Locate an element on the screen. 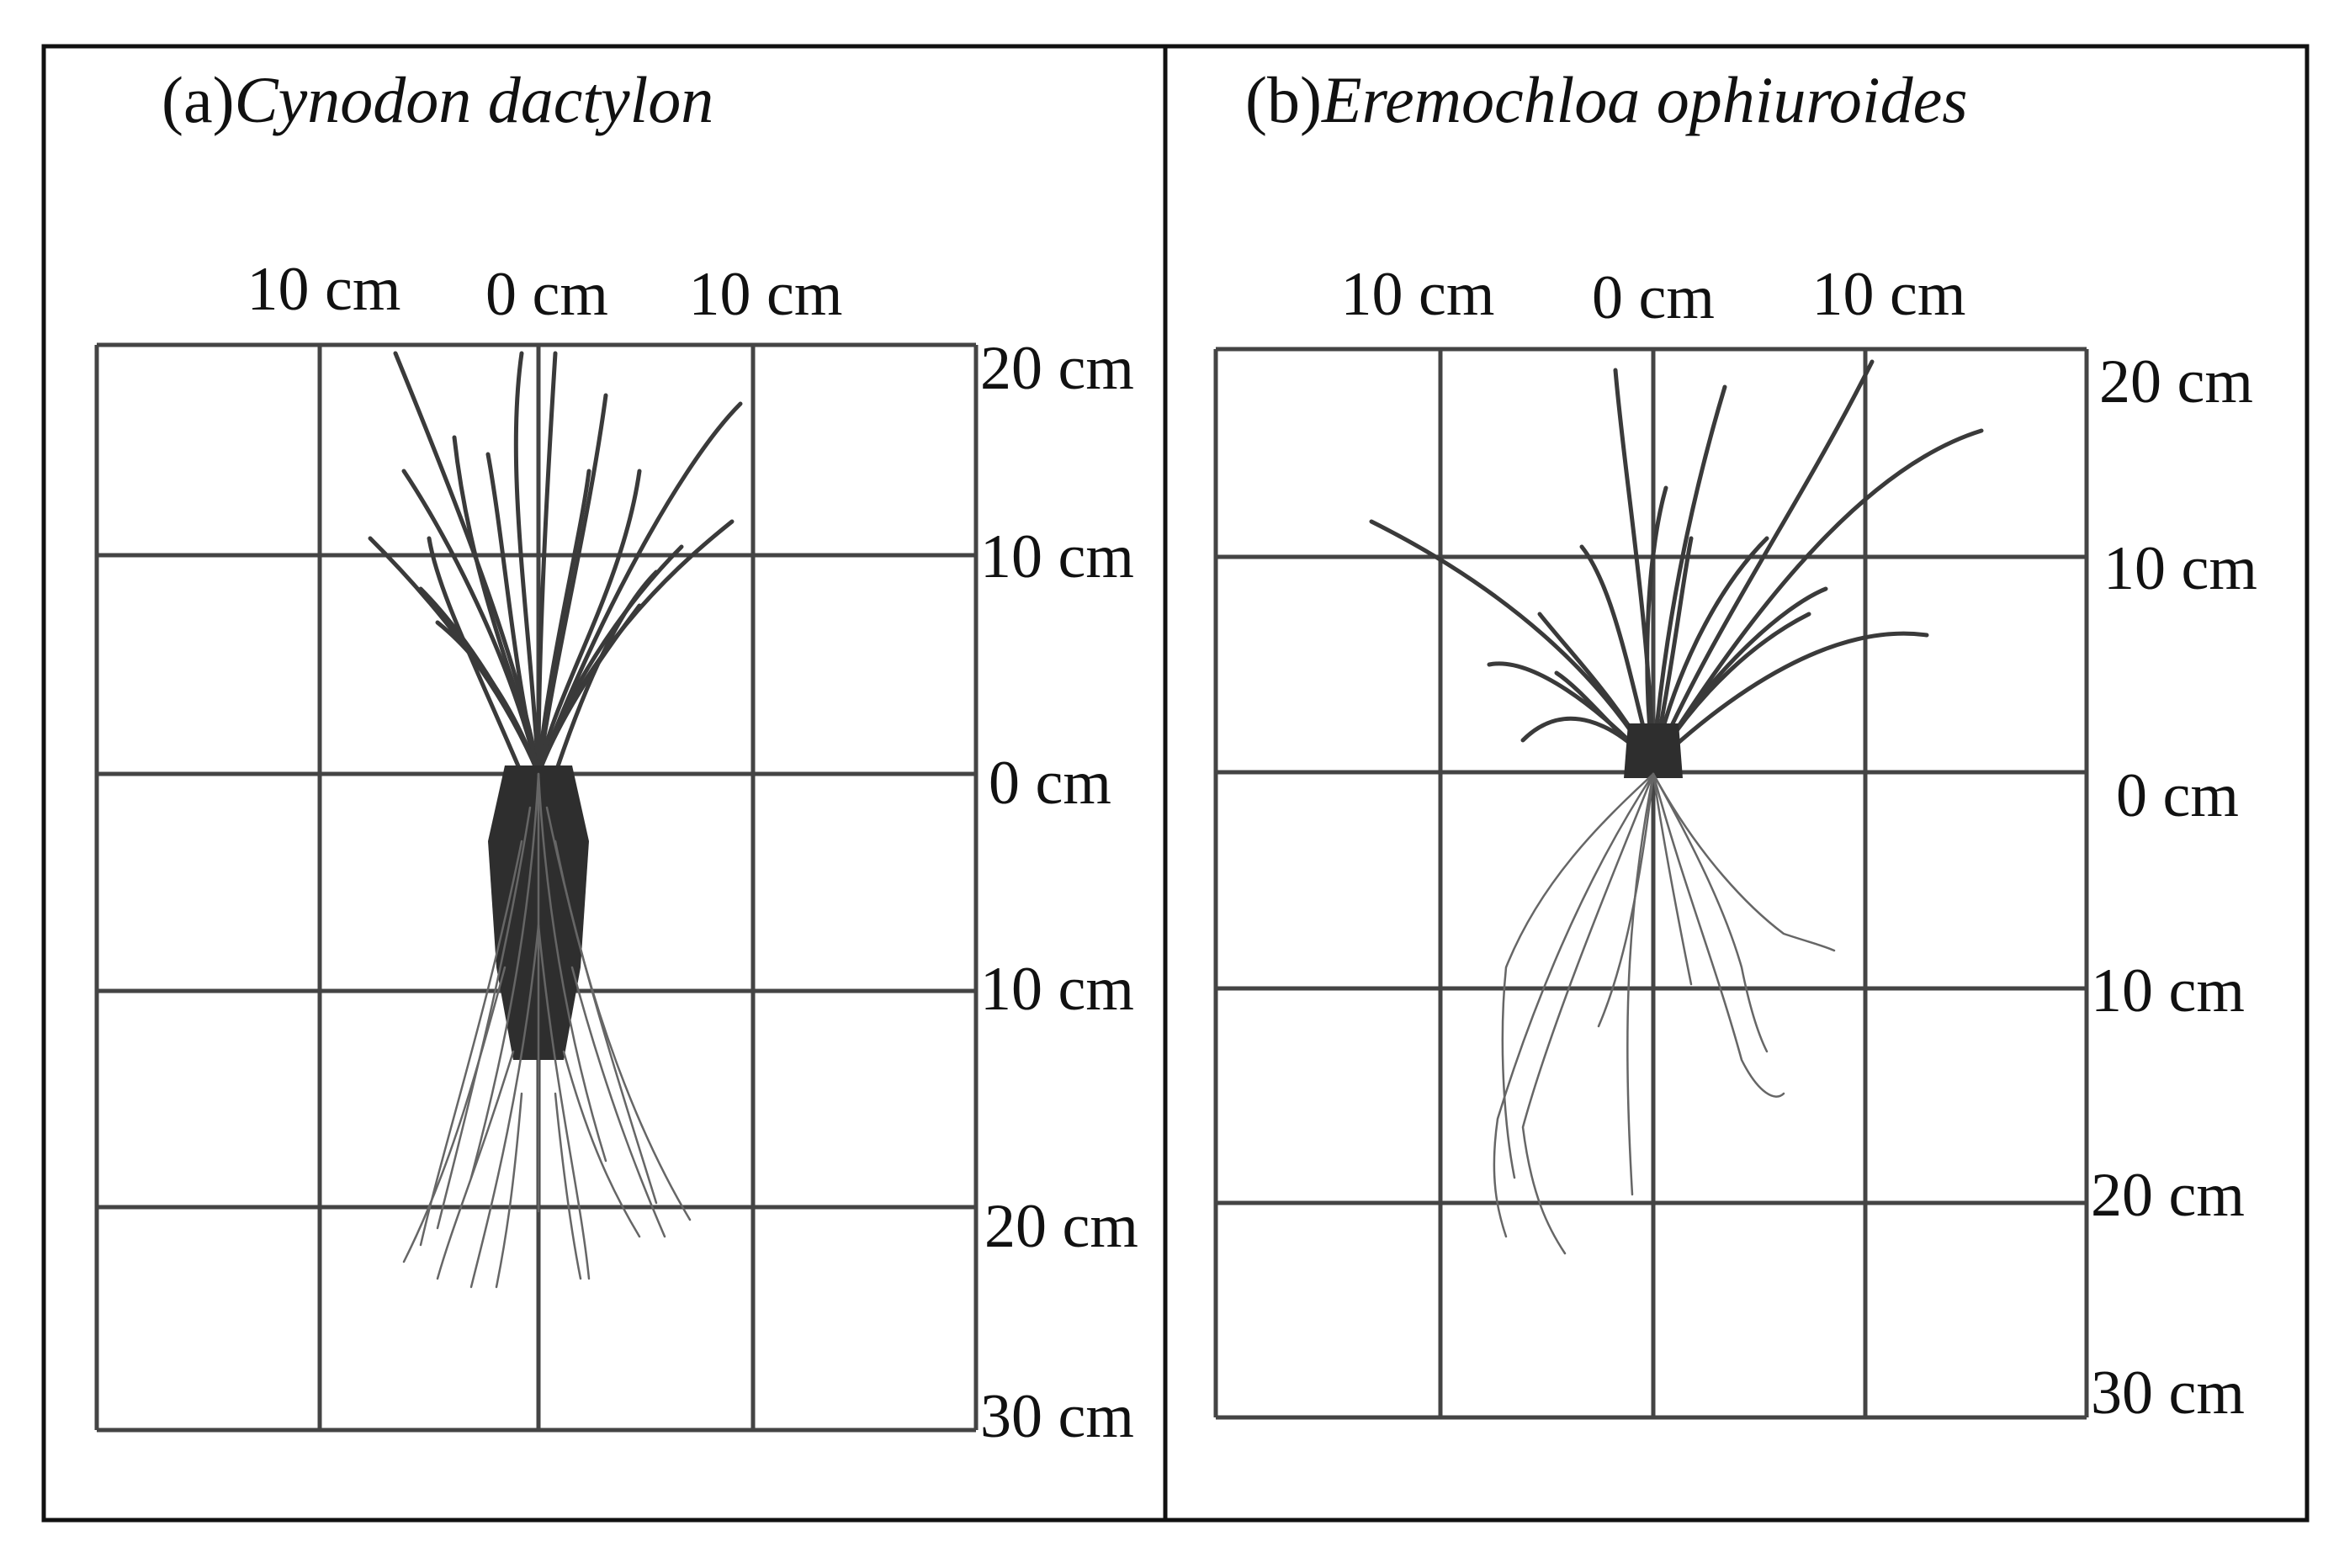 The image size is (2339, 1568). panel-a-title: (a)Cynodon dactylon is located at coordinates (437, 99).